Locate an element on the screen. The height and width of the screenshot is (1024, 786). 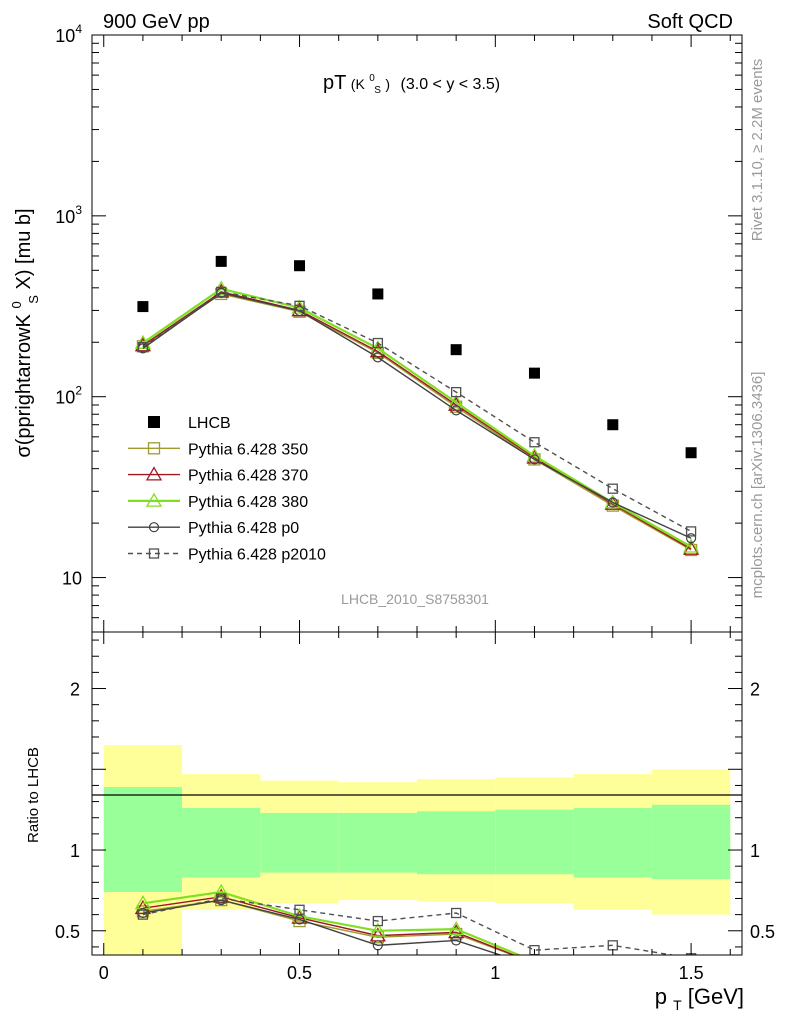
x-tick-label-3: 1.5 is located at coordinates (691, 973).